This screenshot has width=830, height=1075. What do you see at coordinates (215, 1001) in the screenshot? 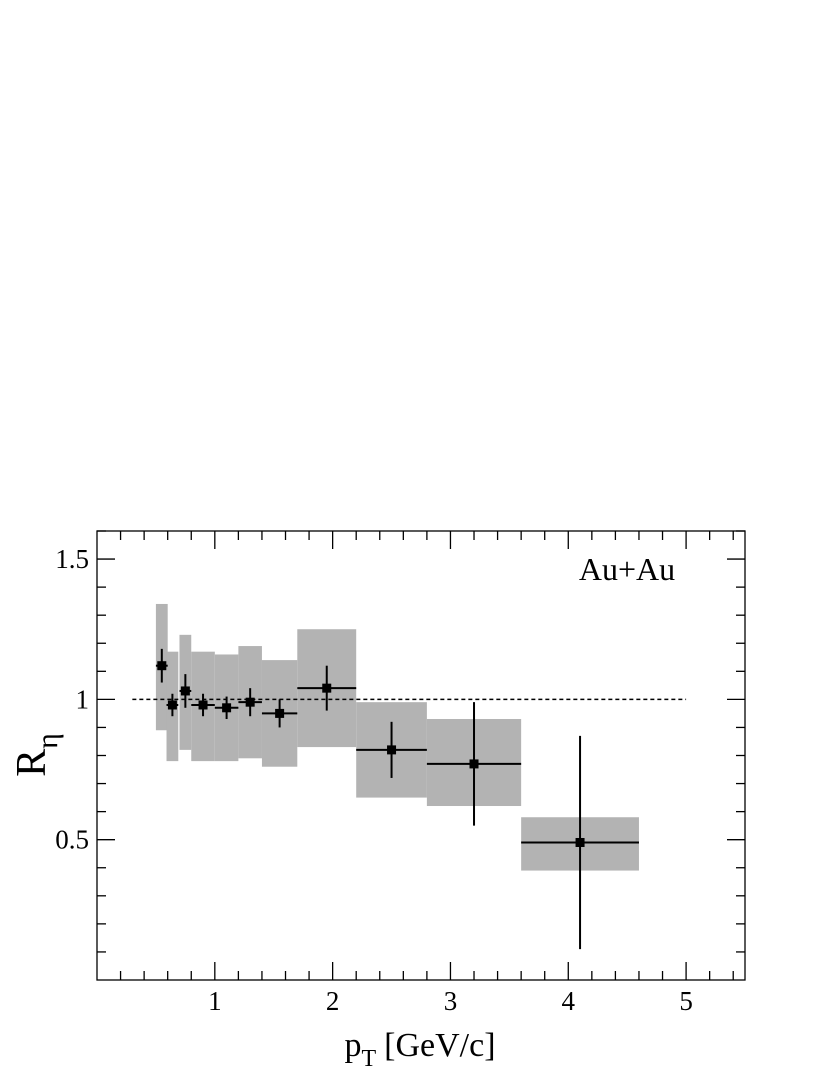
I see `x-tick-label: 1` at bounding box center [215, 1001].